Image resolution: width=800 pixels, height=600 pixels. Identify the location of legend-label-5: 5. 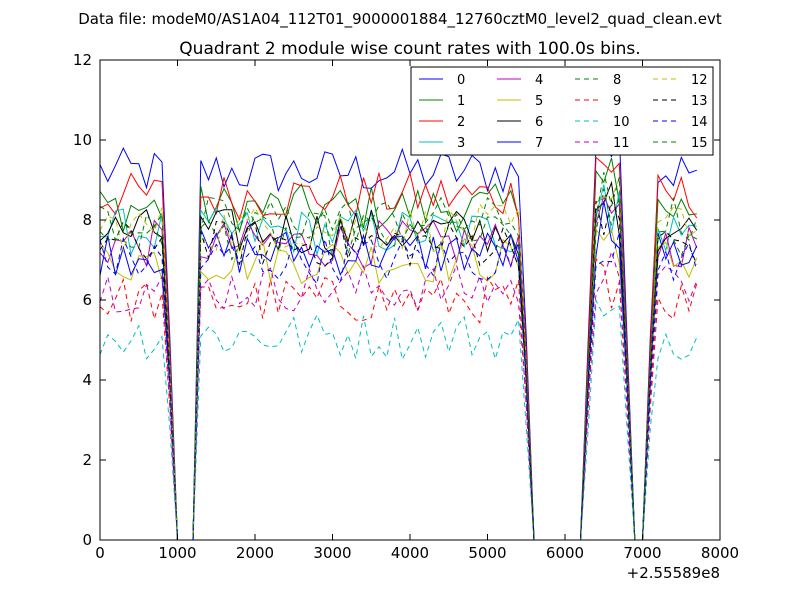
(539, 101).